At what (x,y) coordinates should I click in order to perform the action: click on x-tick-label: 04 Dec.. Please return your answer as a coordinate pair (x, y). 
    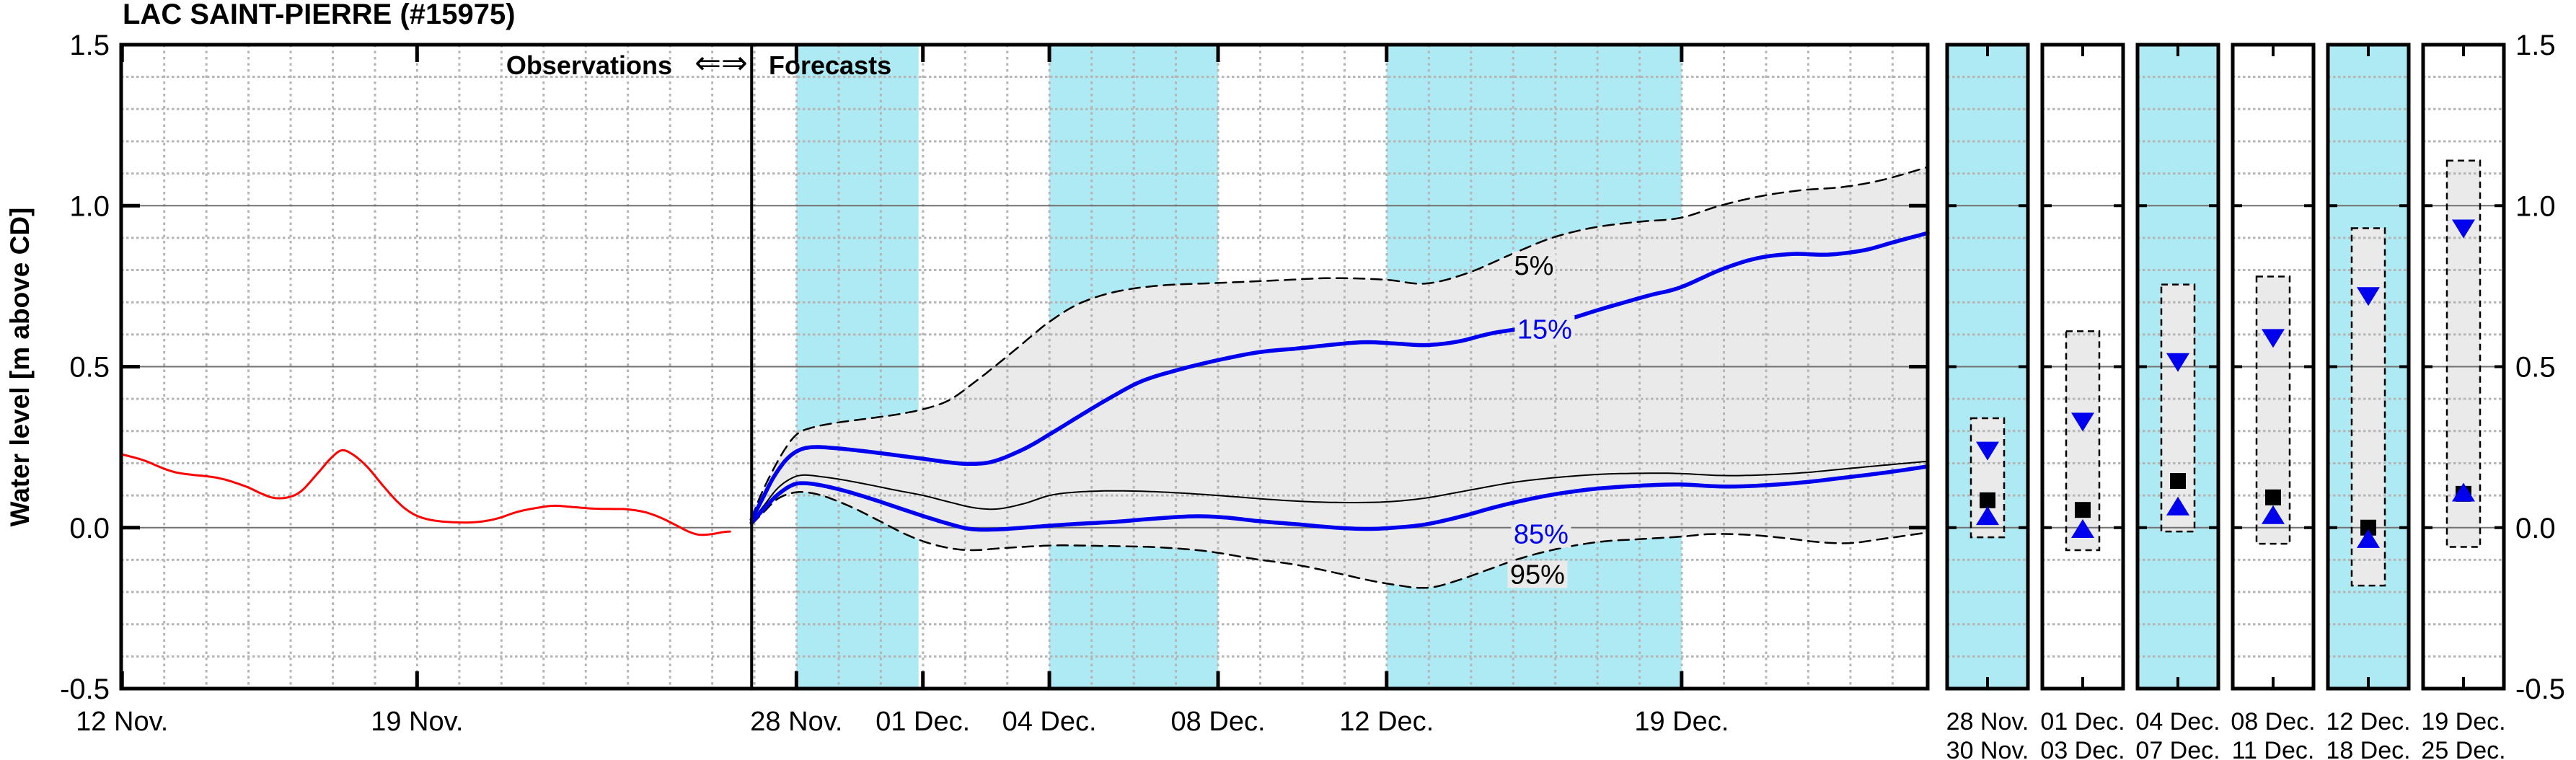
    Looking at the image, I should click on (1049, 722).